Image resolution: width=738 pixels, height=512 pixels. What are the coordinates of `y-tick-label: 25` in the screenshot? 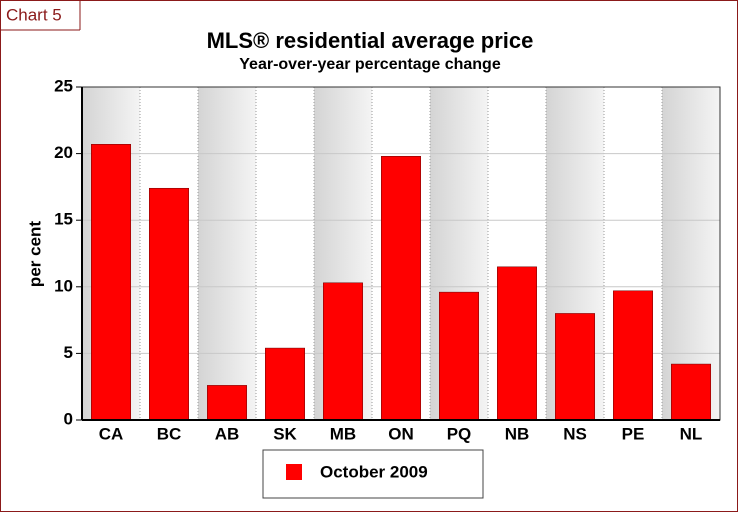 It's located at (63, 85).